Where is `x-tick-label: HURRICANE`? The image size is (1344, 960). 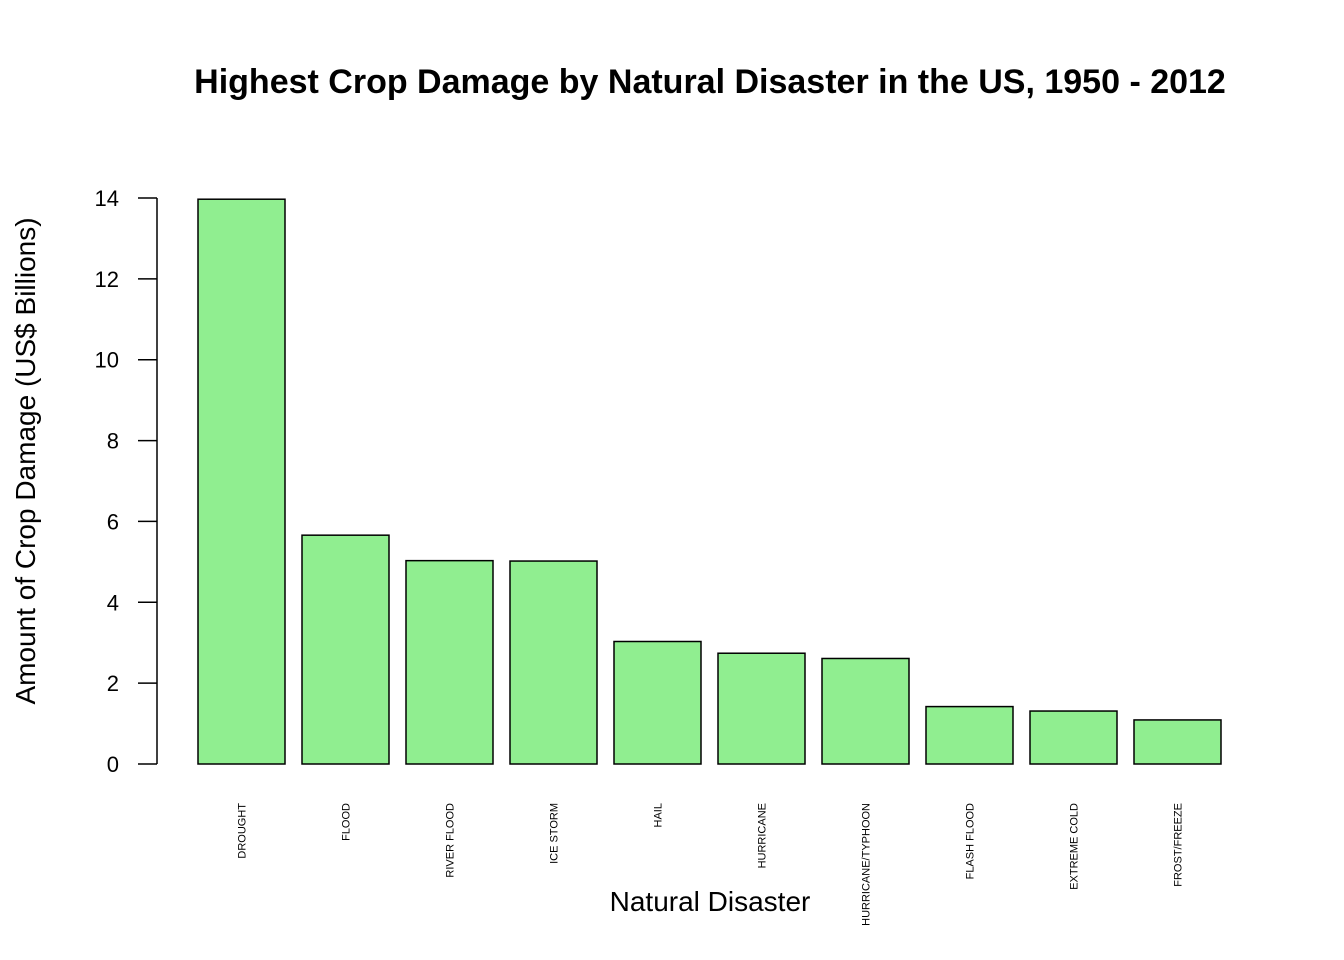
x-tick-label: HURRICANE is located at coordinates (763, 835).